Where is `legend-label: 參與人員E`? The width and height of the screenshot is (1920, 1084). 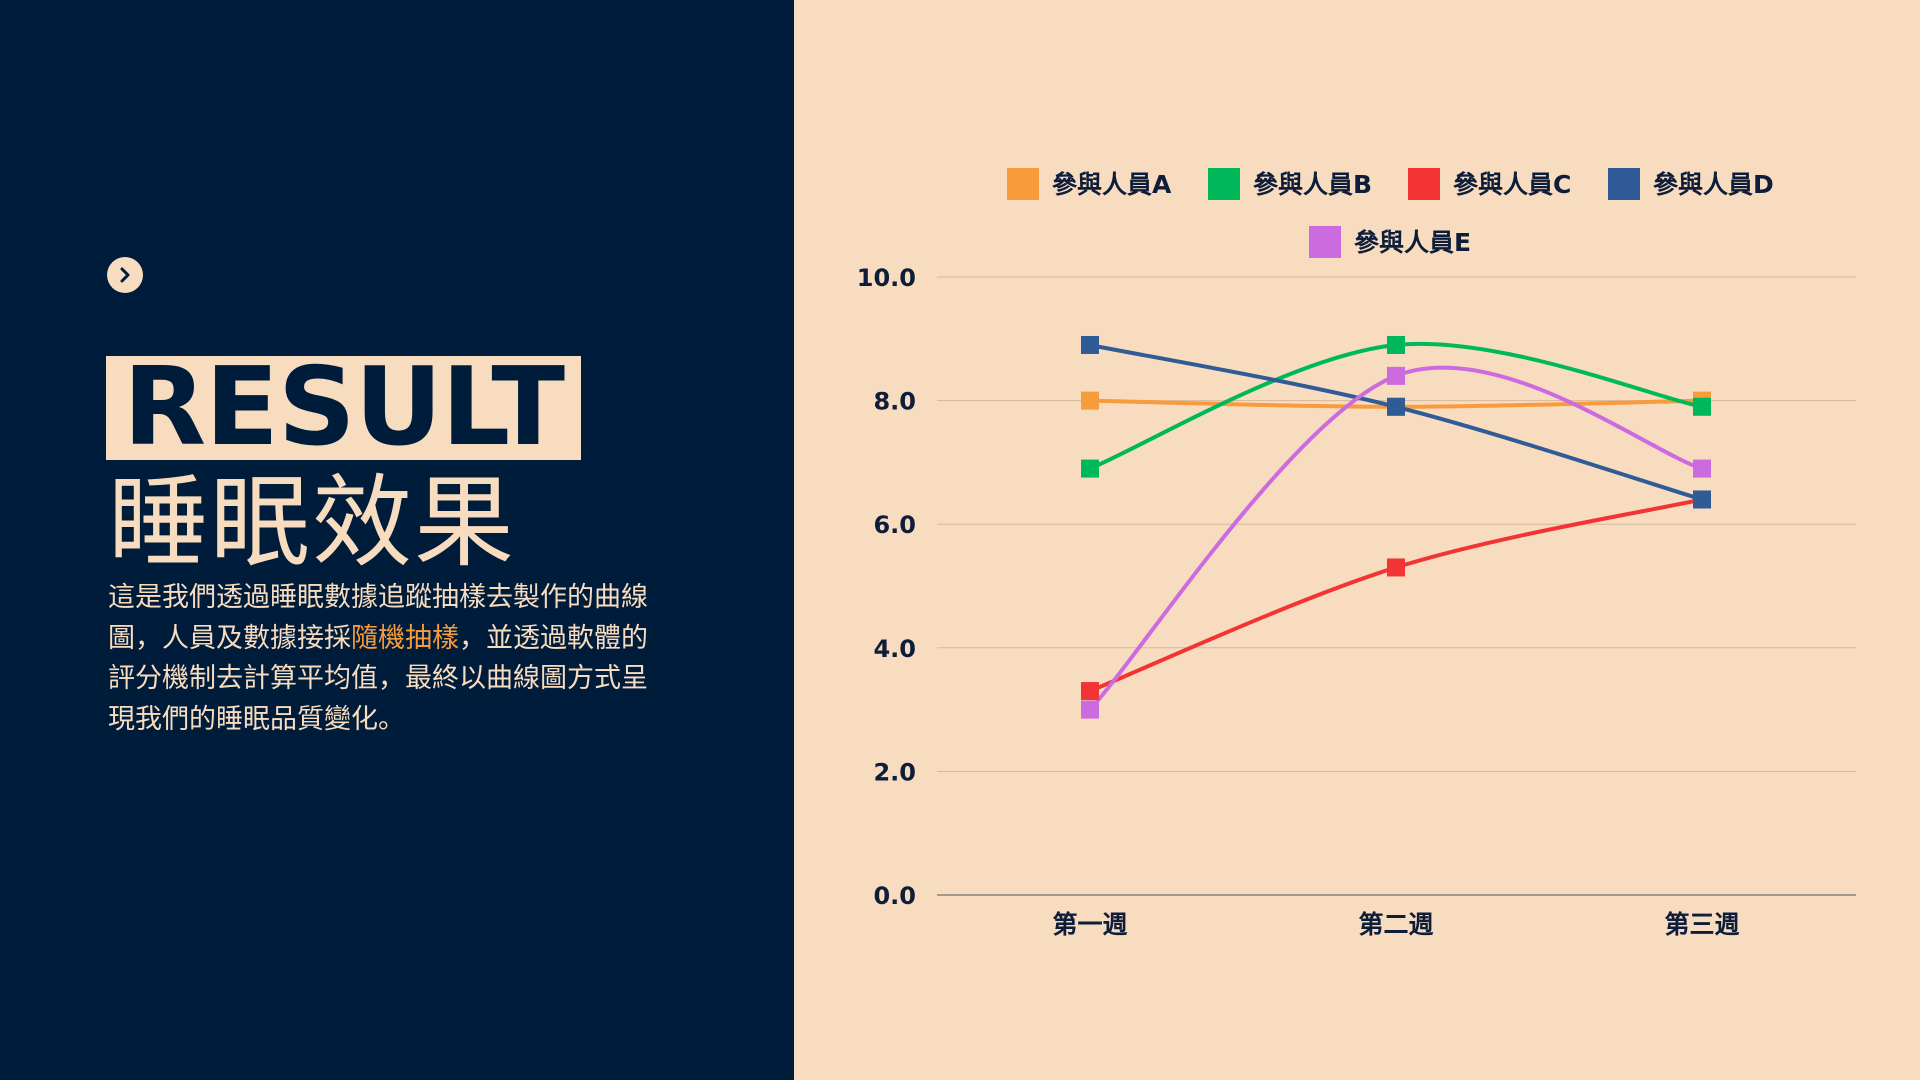 legend-label: 參與人員E is located at coordinates (1412, 242).